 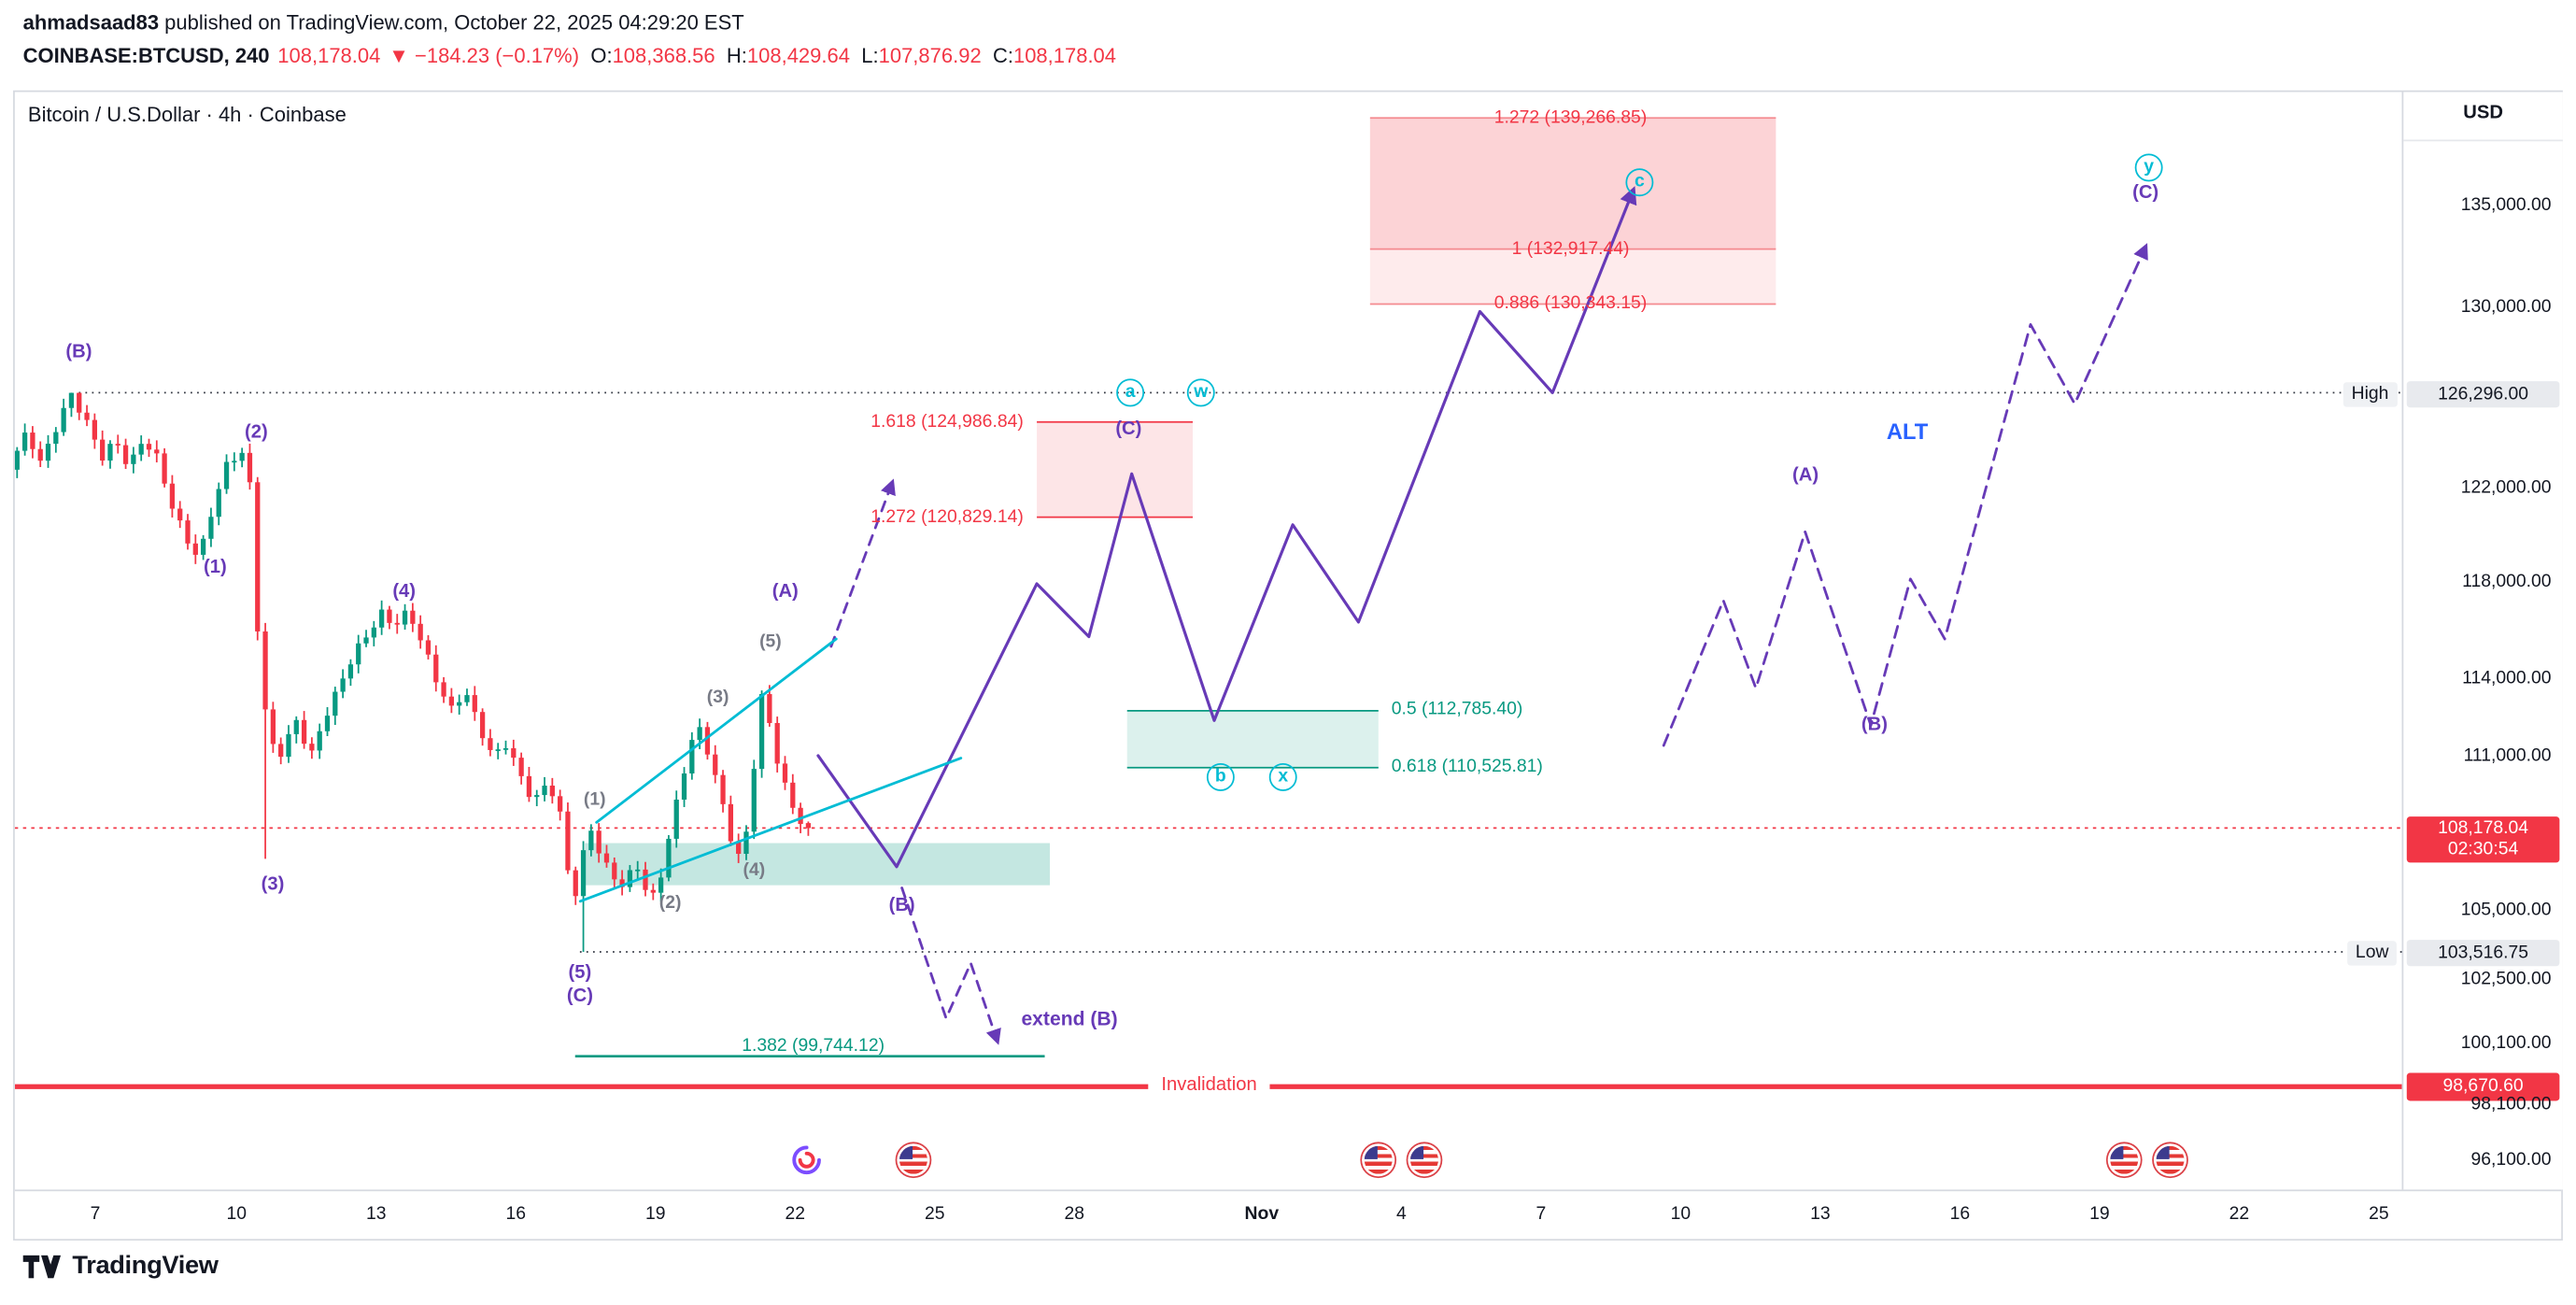 I want to click on price-tick: 105,000.00, so click(x=2506, y=910).